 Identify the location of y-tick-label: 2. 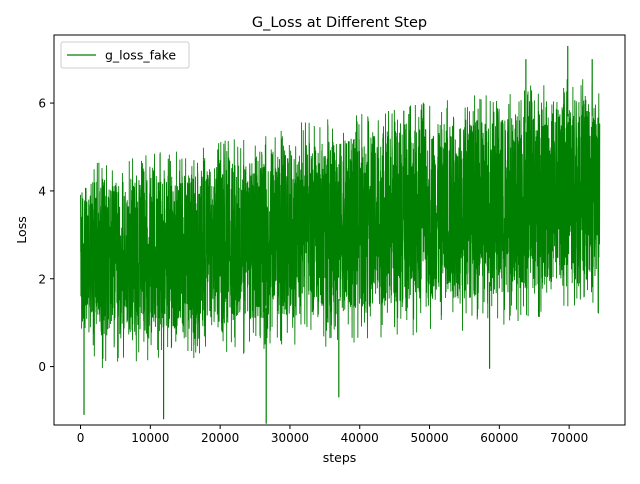
(42, 279).